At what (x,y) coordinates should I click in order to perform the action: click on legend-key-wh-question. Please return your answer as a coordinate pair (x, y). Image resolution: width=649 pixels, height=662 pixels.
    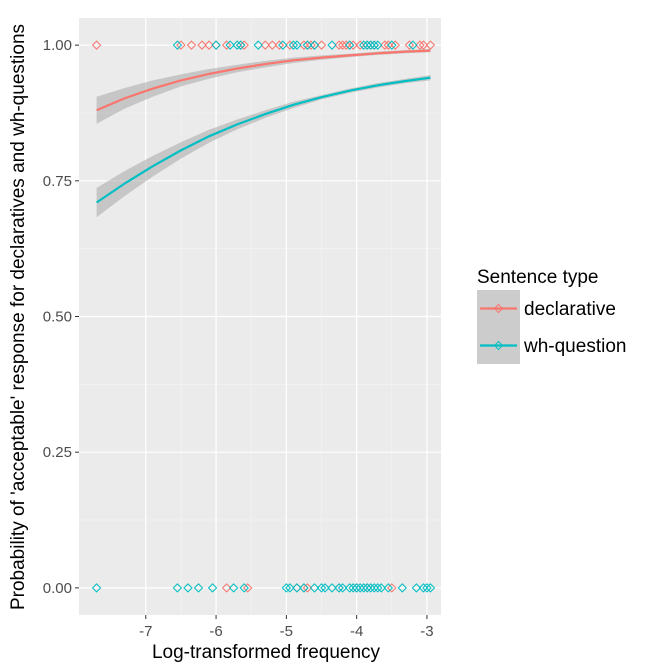
    Looking at the image, I should click on (498, 345).